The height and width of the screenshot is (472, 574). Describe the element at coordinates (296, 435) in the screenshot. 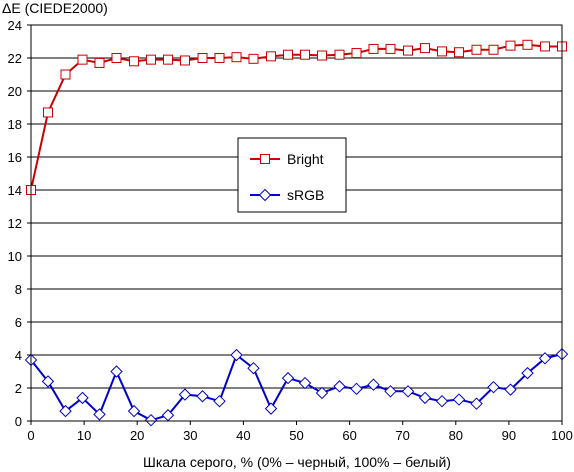

I see `x-tick-label-50: 50` at that location.